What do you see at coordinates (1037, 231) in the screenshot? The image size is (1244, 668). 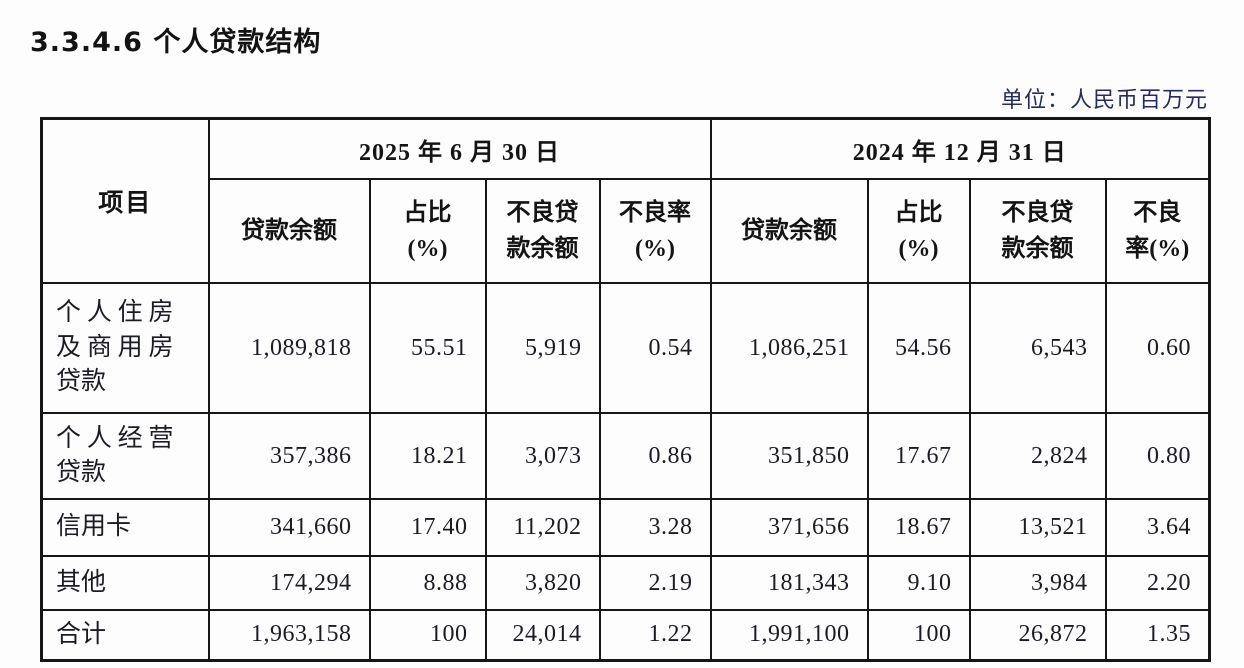 I see `column-header-npl-balance-2024: 不良贷 款余额` at bounding box center [1037, 231].